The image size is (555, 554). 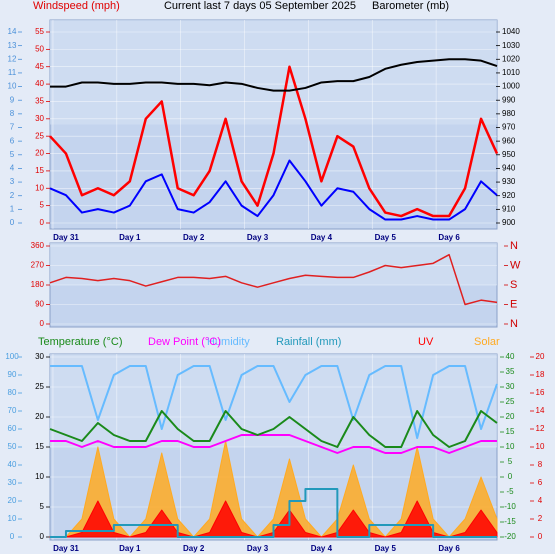 What do you see at coordinates (12, 428) in the screenshot?
I see `y-tick-label: 60` at bounding box center [12, 428].